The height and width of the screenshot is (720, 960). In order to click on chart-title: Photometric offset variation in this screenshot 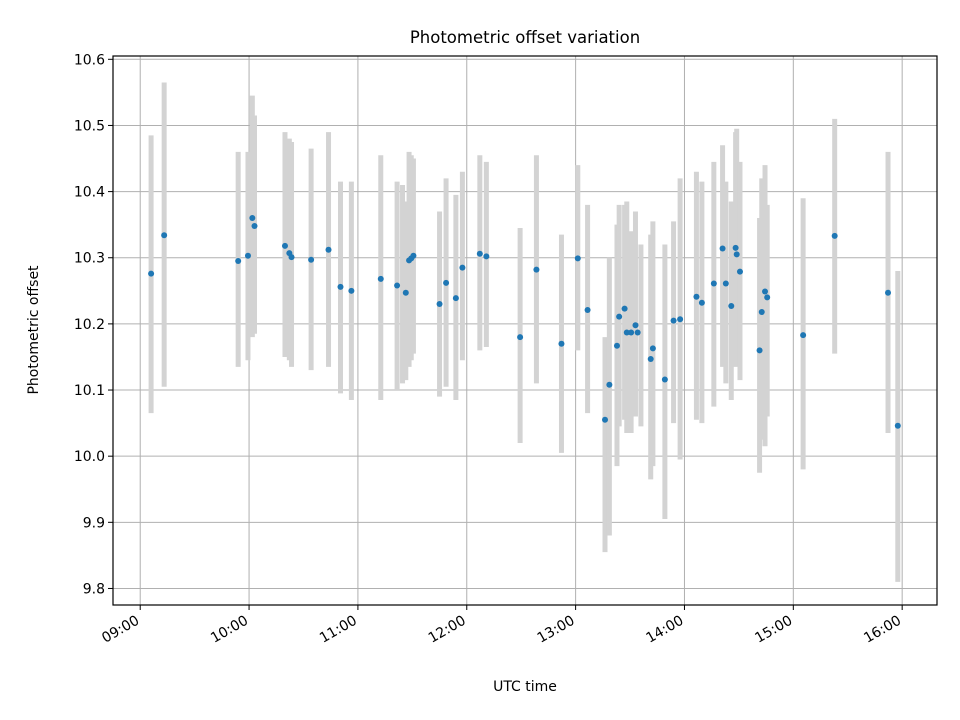, I will do `click(525, 37)`.